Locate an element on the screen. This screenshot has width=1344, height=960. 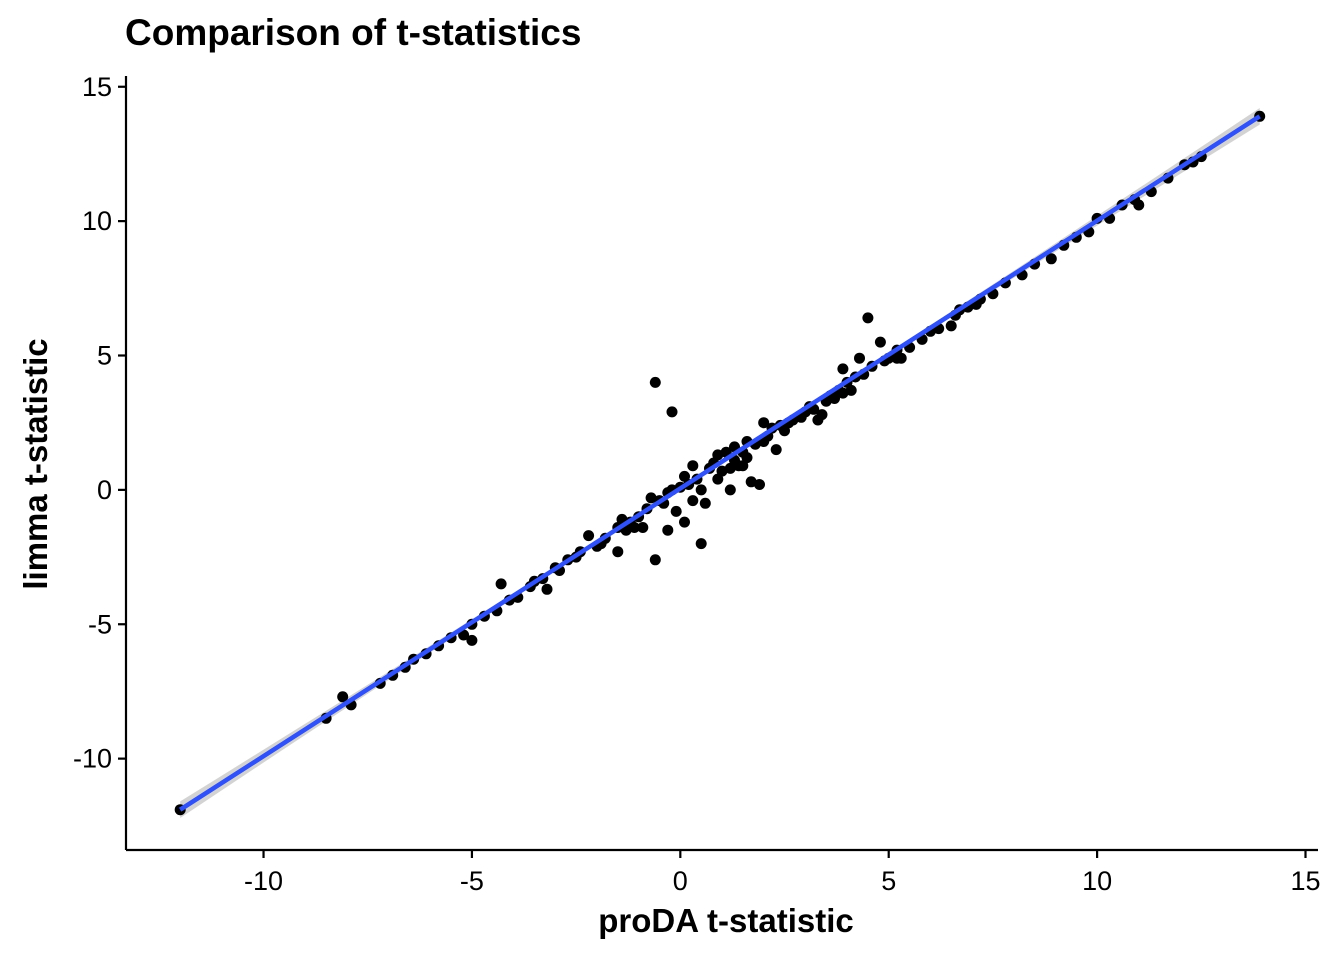
x-axis-label: proDA t-statistic is located at coordinates (726, 920).